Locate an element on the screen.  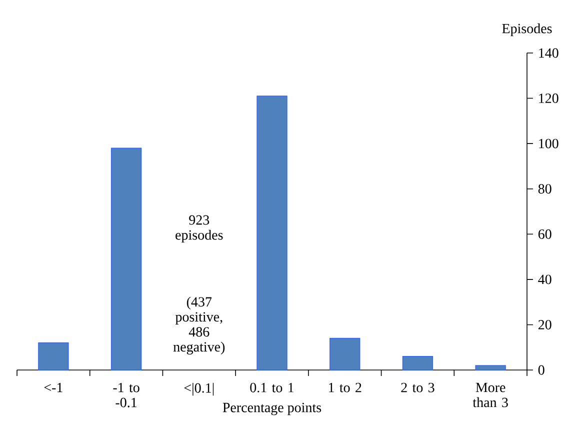
annotation: (437 positive, 486 negative) is located at coordinates (199, 325).